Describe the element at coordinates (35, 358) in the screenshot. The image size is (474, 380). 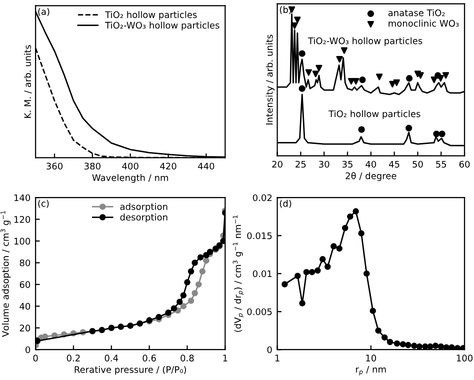
I see `x-tick-label: 0` at that location.